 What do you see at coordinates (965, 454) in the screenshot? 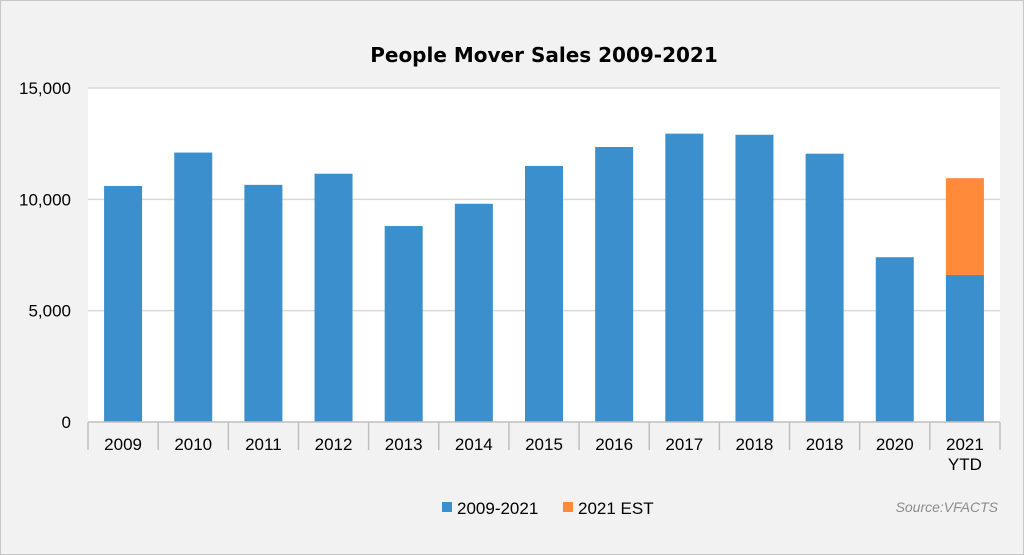
I see `x-tick-label: 2021 YTD` at bounding box center [965, 454].